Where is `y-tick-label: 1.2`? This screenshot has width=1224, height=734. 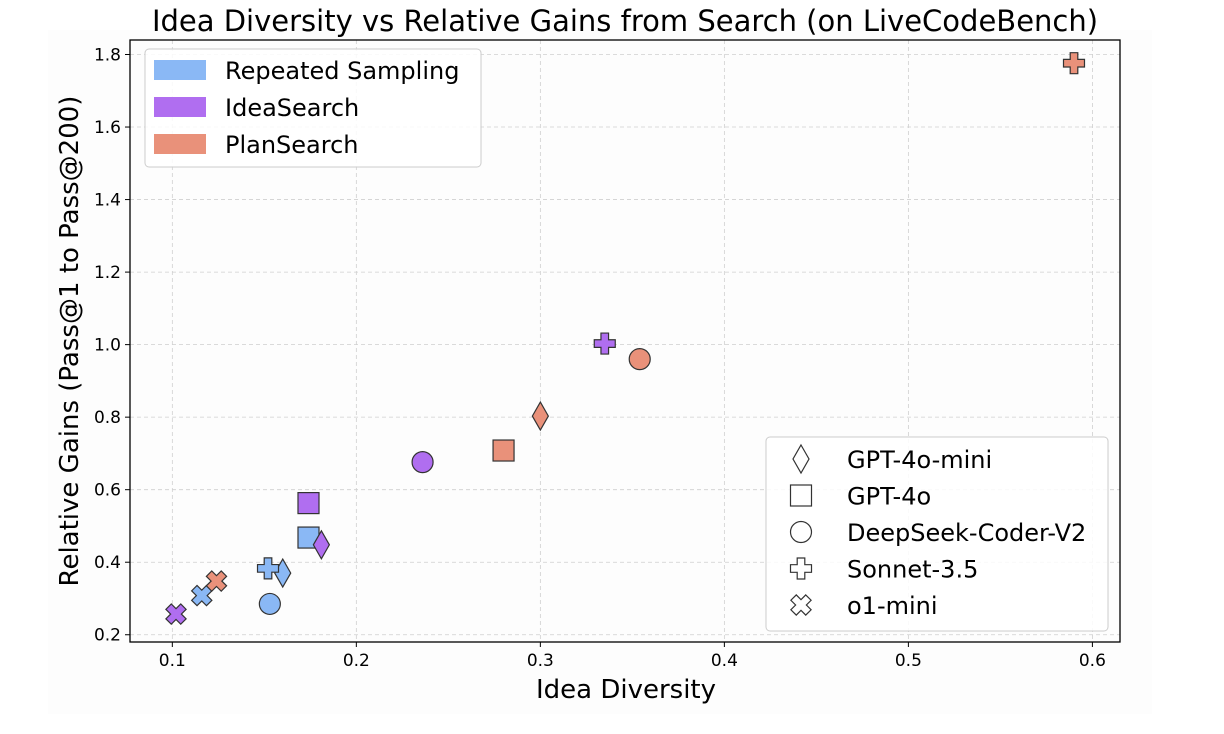
y-tick-label: 1.2 is located at coordinates (107, 273).